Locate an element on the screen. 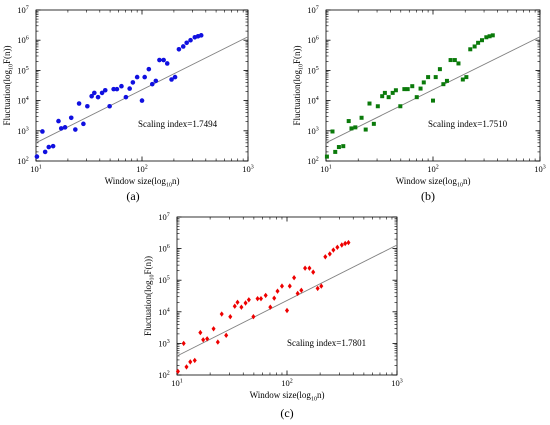  panel-label: (a) is located at coordinates (132, 196).